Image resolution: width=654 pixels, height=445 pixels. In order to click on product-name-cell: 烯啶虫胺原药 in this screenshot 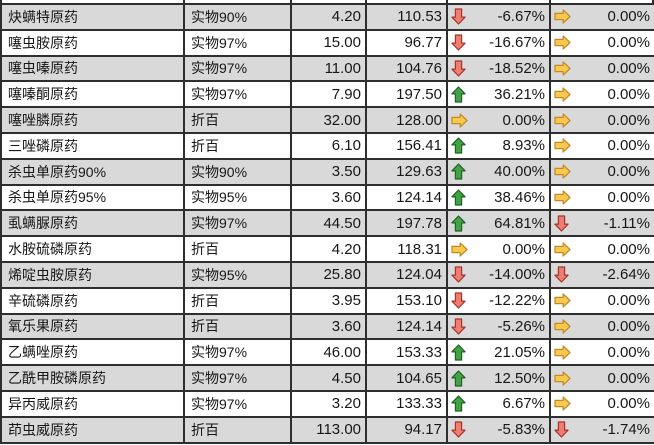, I will do `click(92, 274)`.